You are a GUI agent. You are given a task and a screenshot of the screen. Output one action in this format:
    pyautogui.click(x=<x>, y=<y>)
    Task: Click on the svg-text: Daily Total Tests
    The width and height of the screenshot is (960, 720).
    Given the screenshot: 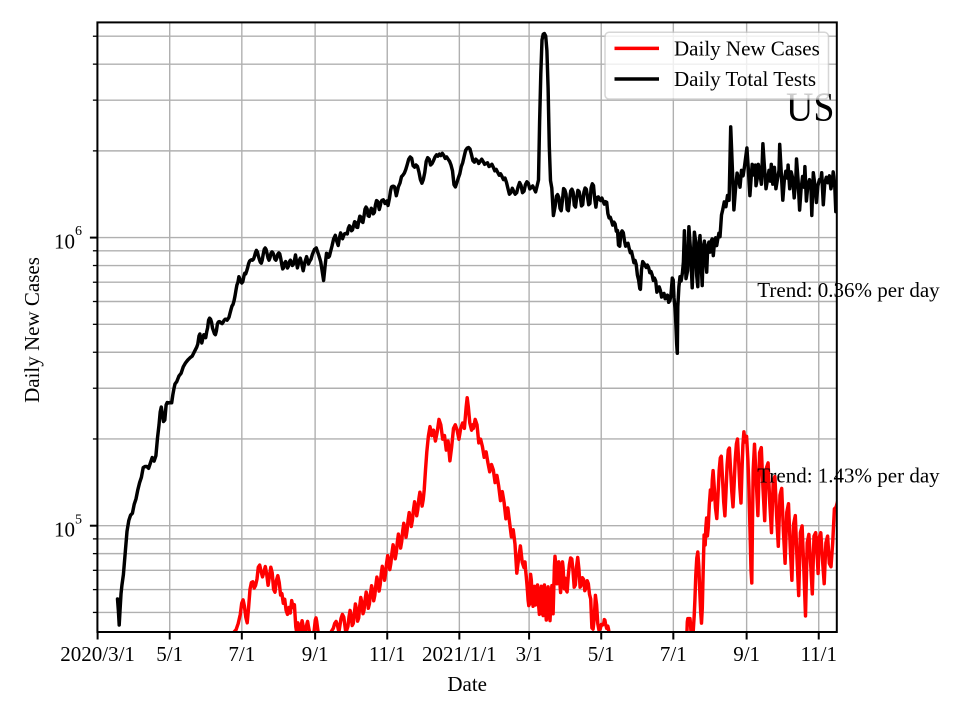 What is the action you would take?
    pyautogui.click(x=745, y=79)
    